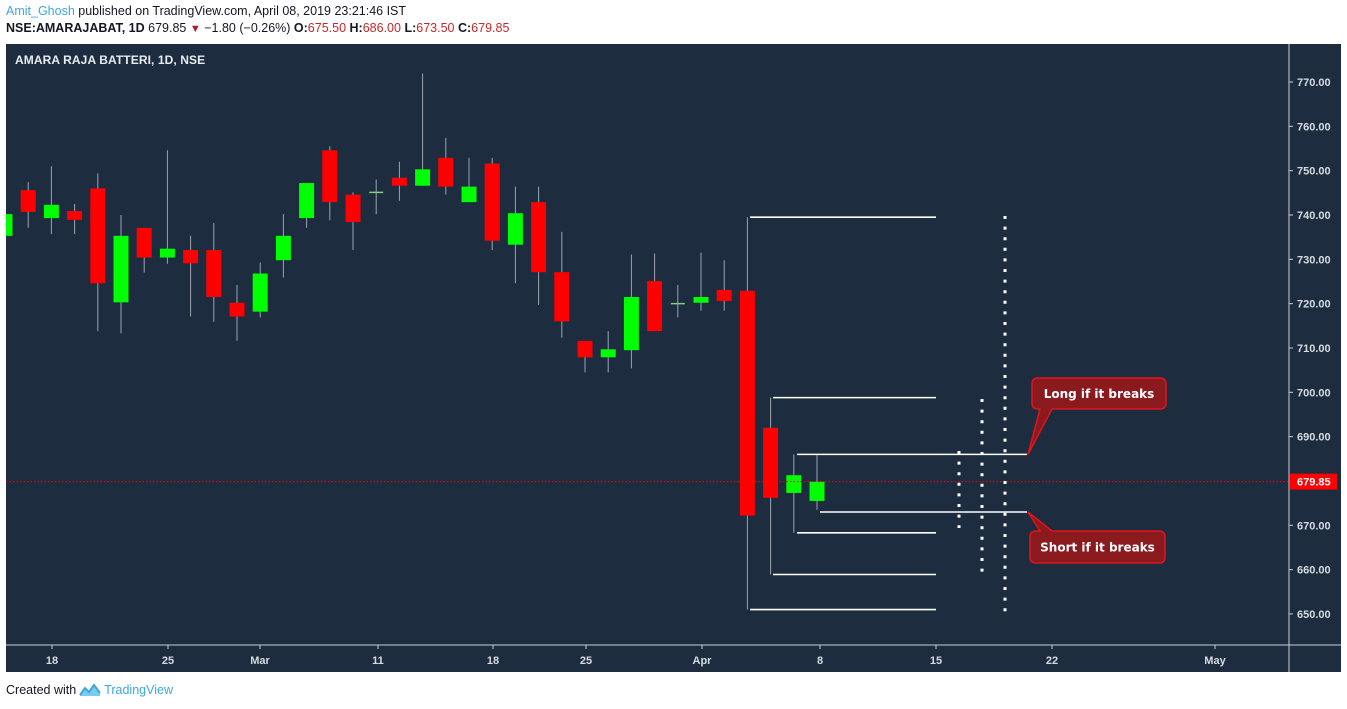 This screenshot has width=1347, height=709. What do you see at coordinates (75, 28) in the screenshot?
I see `symbol-label: NSE:AMARAJABAT, 1D` at bounding box center [75, 28].